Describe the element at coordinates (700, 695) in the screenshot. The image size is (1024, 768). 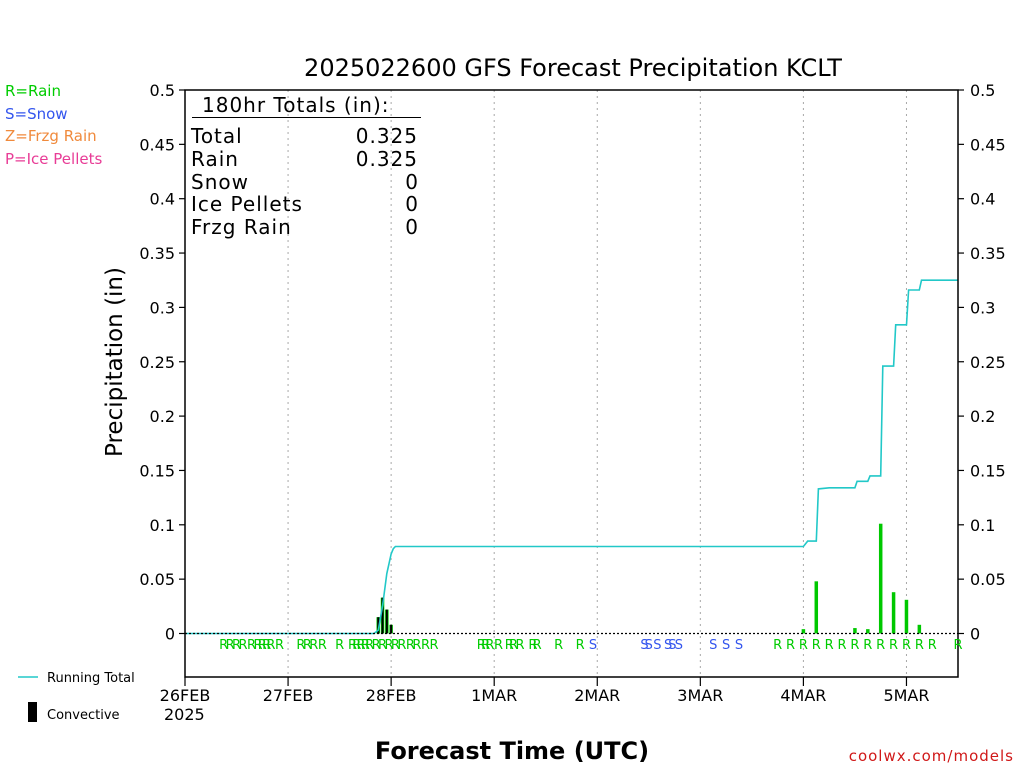
I see `x-tick-label: 3MAR` at that location.